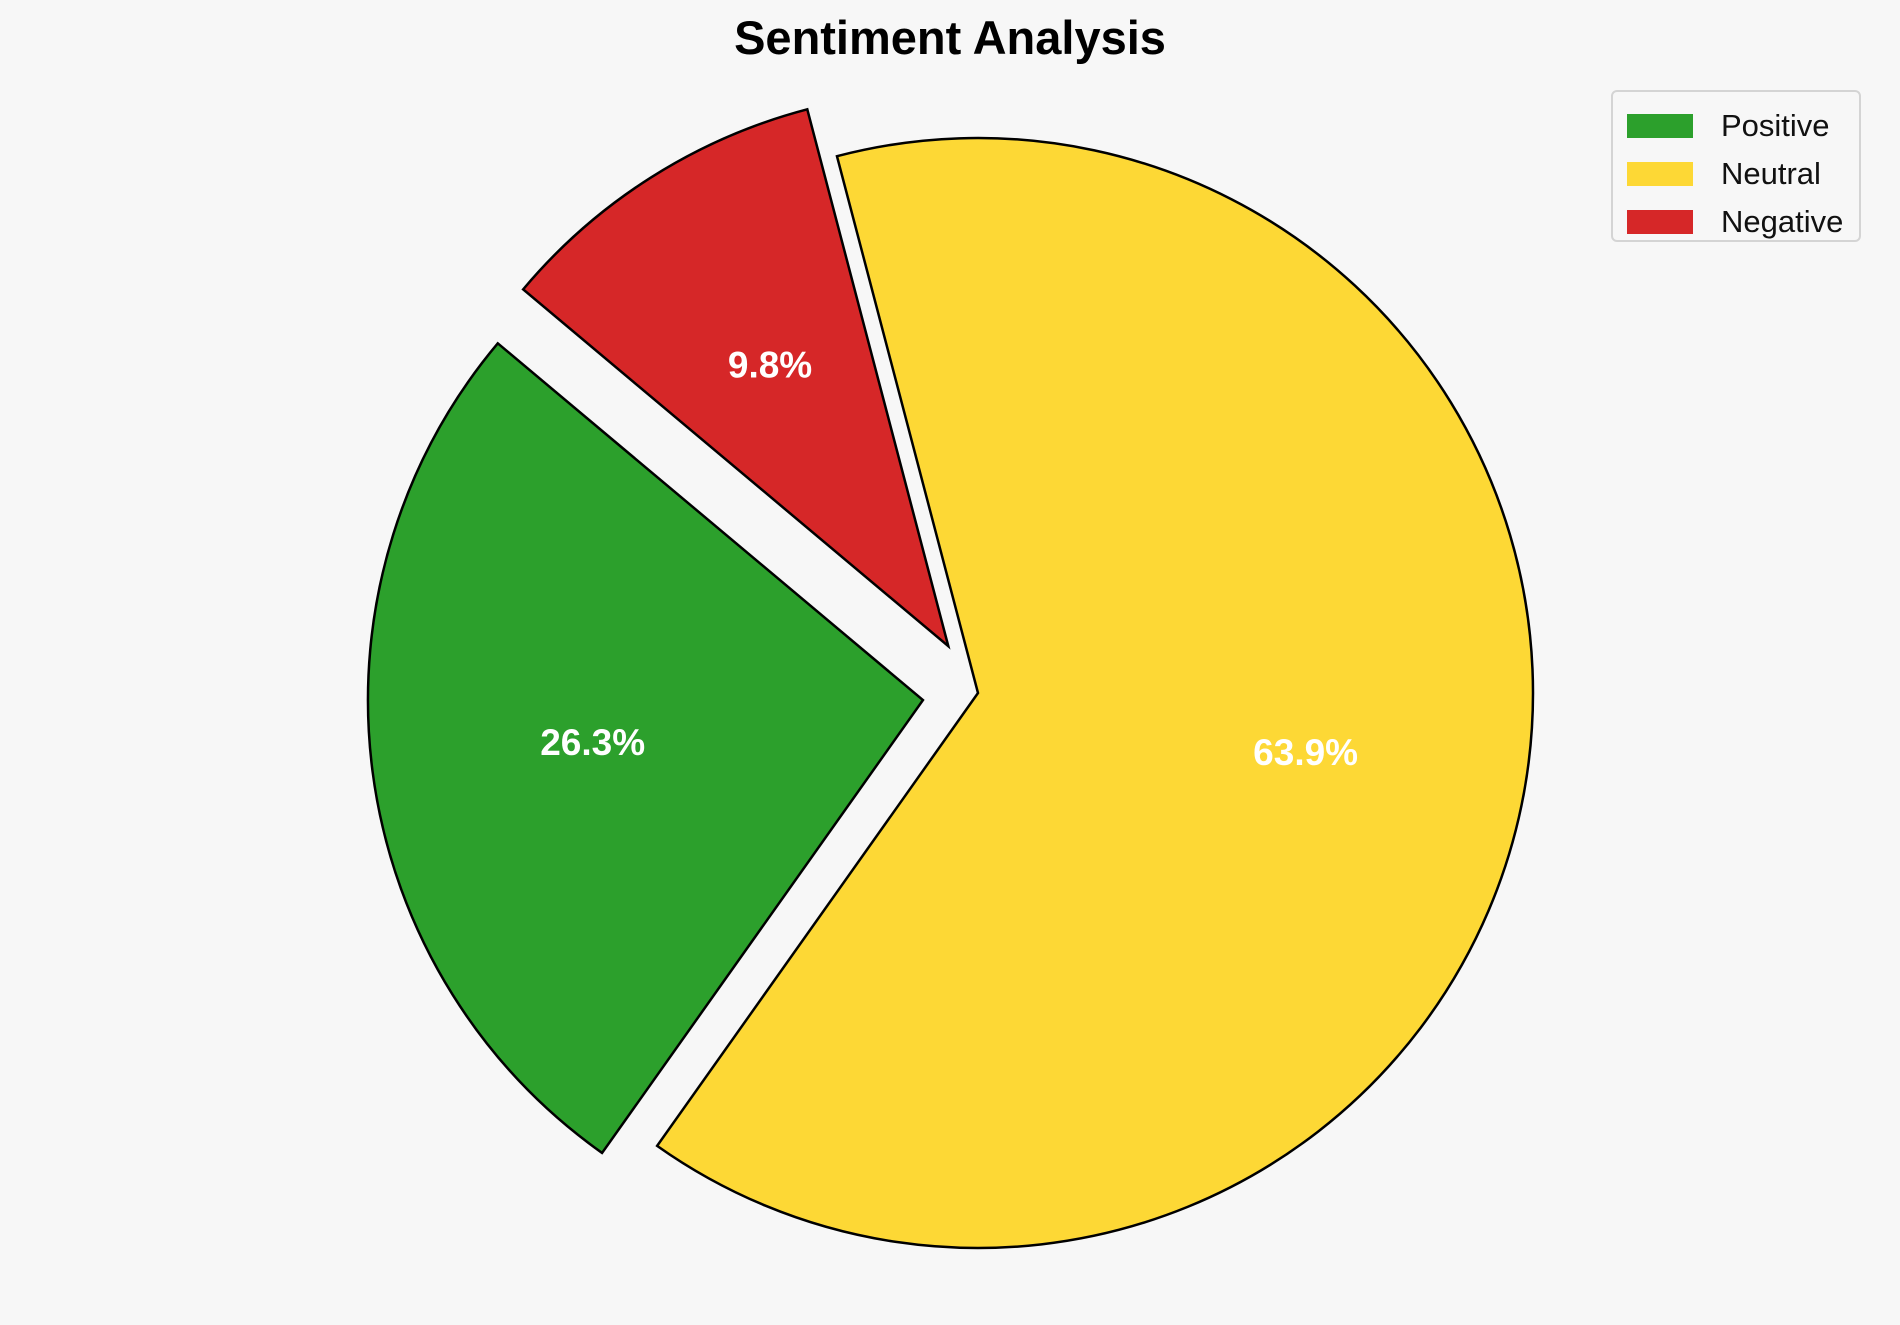 The height and width of the screenshot is (1325, 1900). I want to click on legend-swatch-positive, so click(1660, 126).